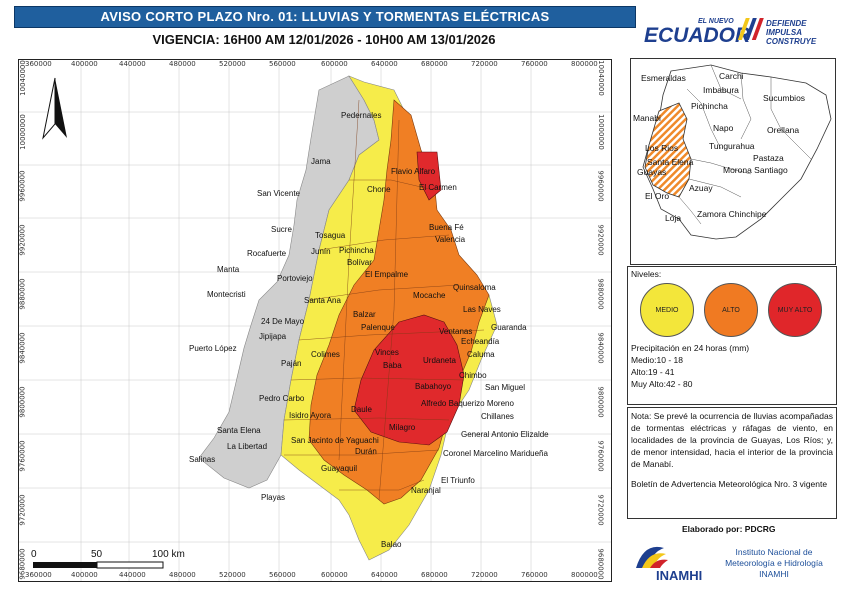 Image resolution: width=842 pixels, height=595 pixels. Describe the element at coordinates (439, 360) in the screenshot. I see `place-label: Urdaneta` at that location.